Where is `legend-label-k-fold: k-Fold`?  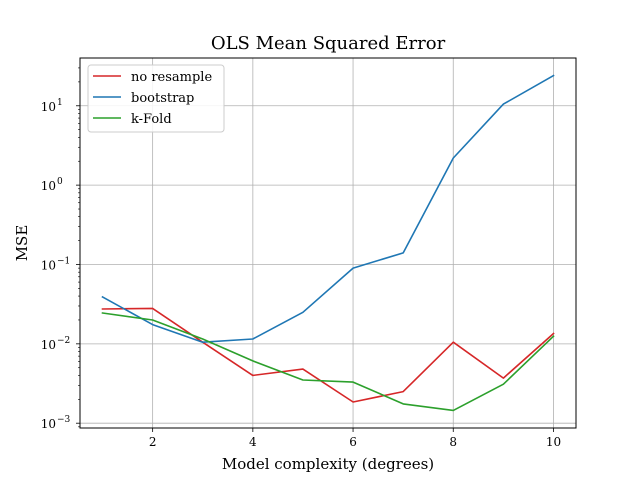
legend-label-k-fold: k-Fold is located at coordinates (151, 119).